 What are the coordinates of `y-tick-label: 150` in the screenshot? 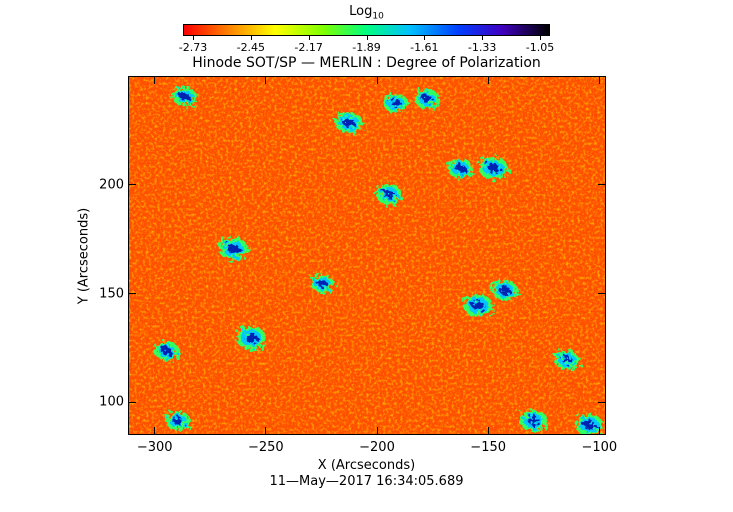 It's located at (111, 294).